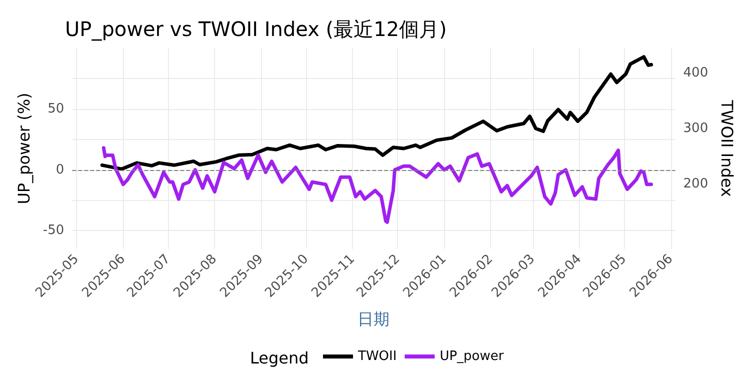 This screenshot has width=751, height=390. I want to click on legend-title: Legend, so click(279, 358).